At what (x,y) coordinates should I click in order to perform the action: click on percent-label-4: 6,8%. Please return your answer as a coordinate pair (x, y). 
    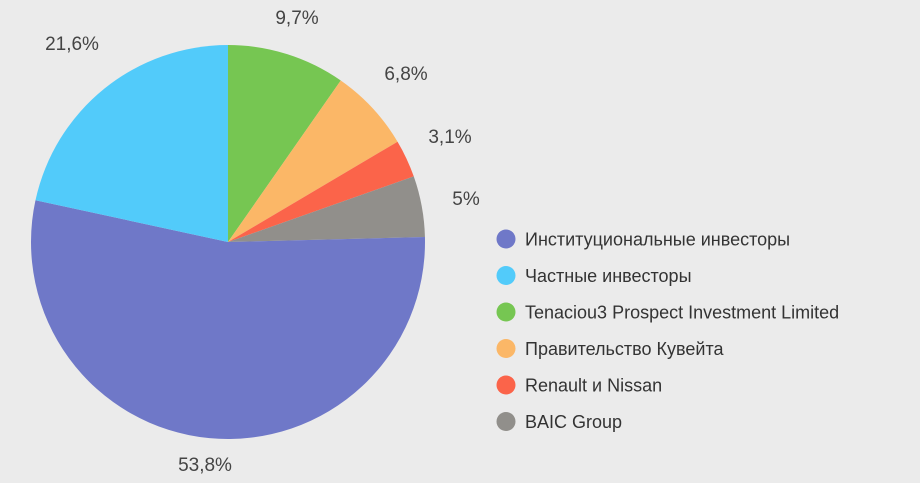
    Looking at the image, I should click on (405, 74).